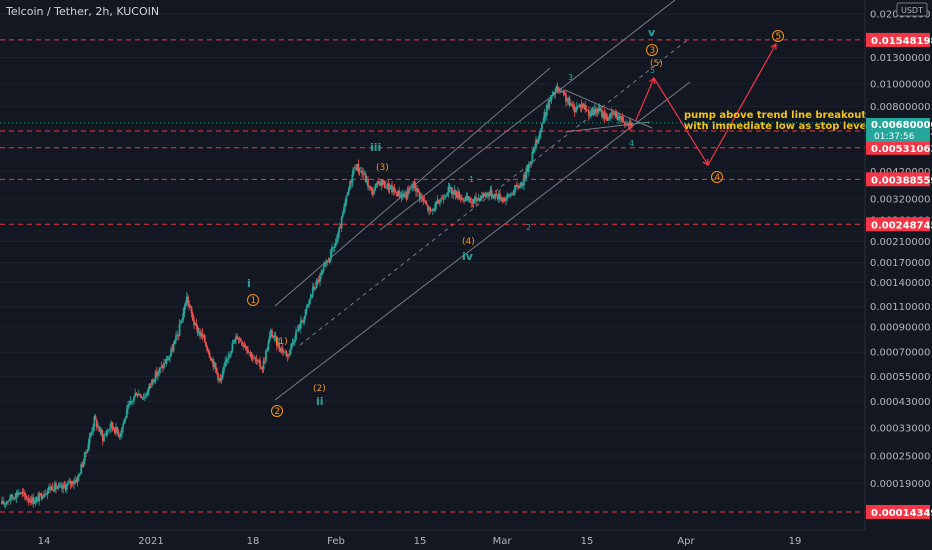 The height and width of the screenshot is (550, 932). I want to click on x-tick-label: 18, so click(253, 541).